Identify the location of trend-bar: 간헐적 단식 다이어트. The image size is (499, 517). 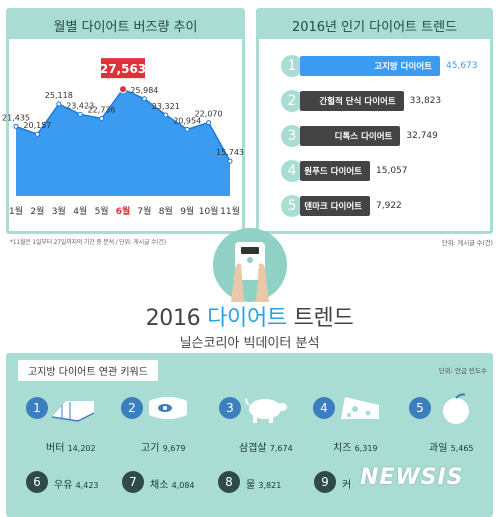
(352, 101).